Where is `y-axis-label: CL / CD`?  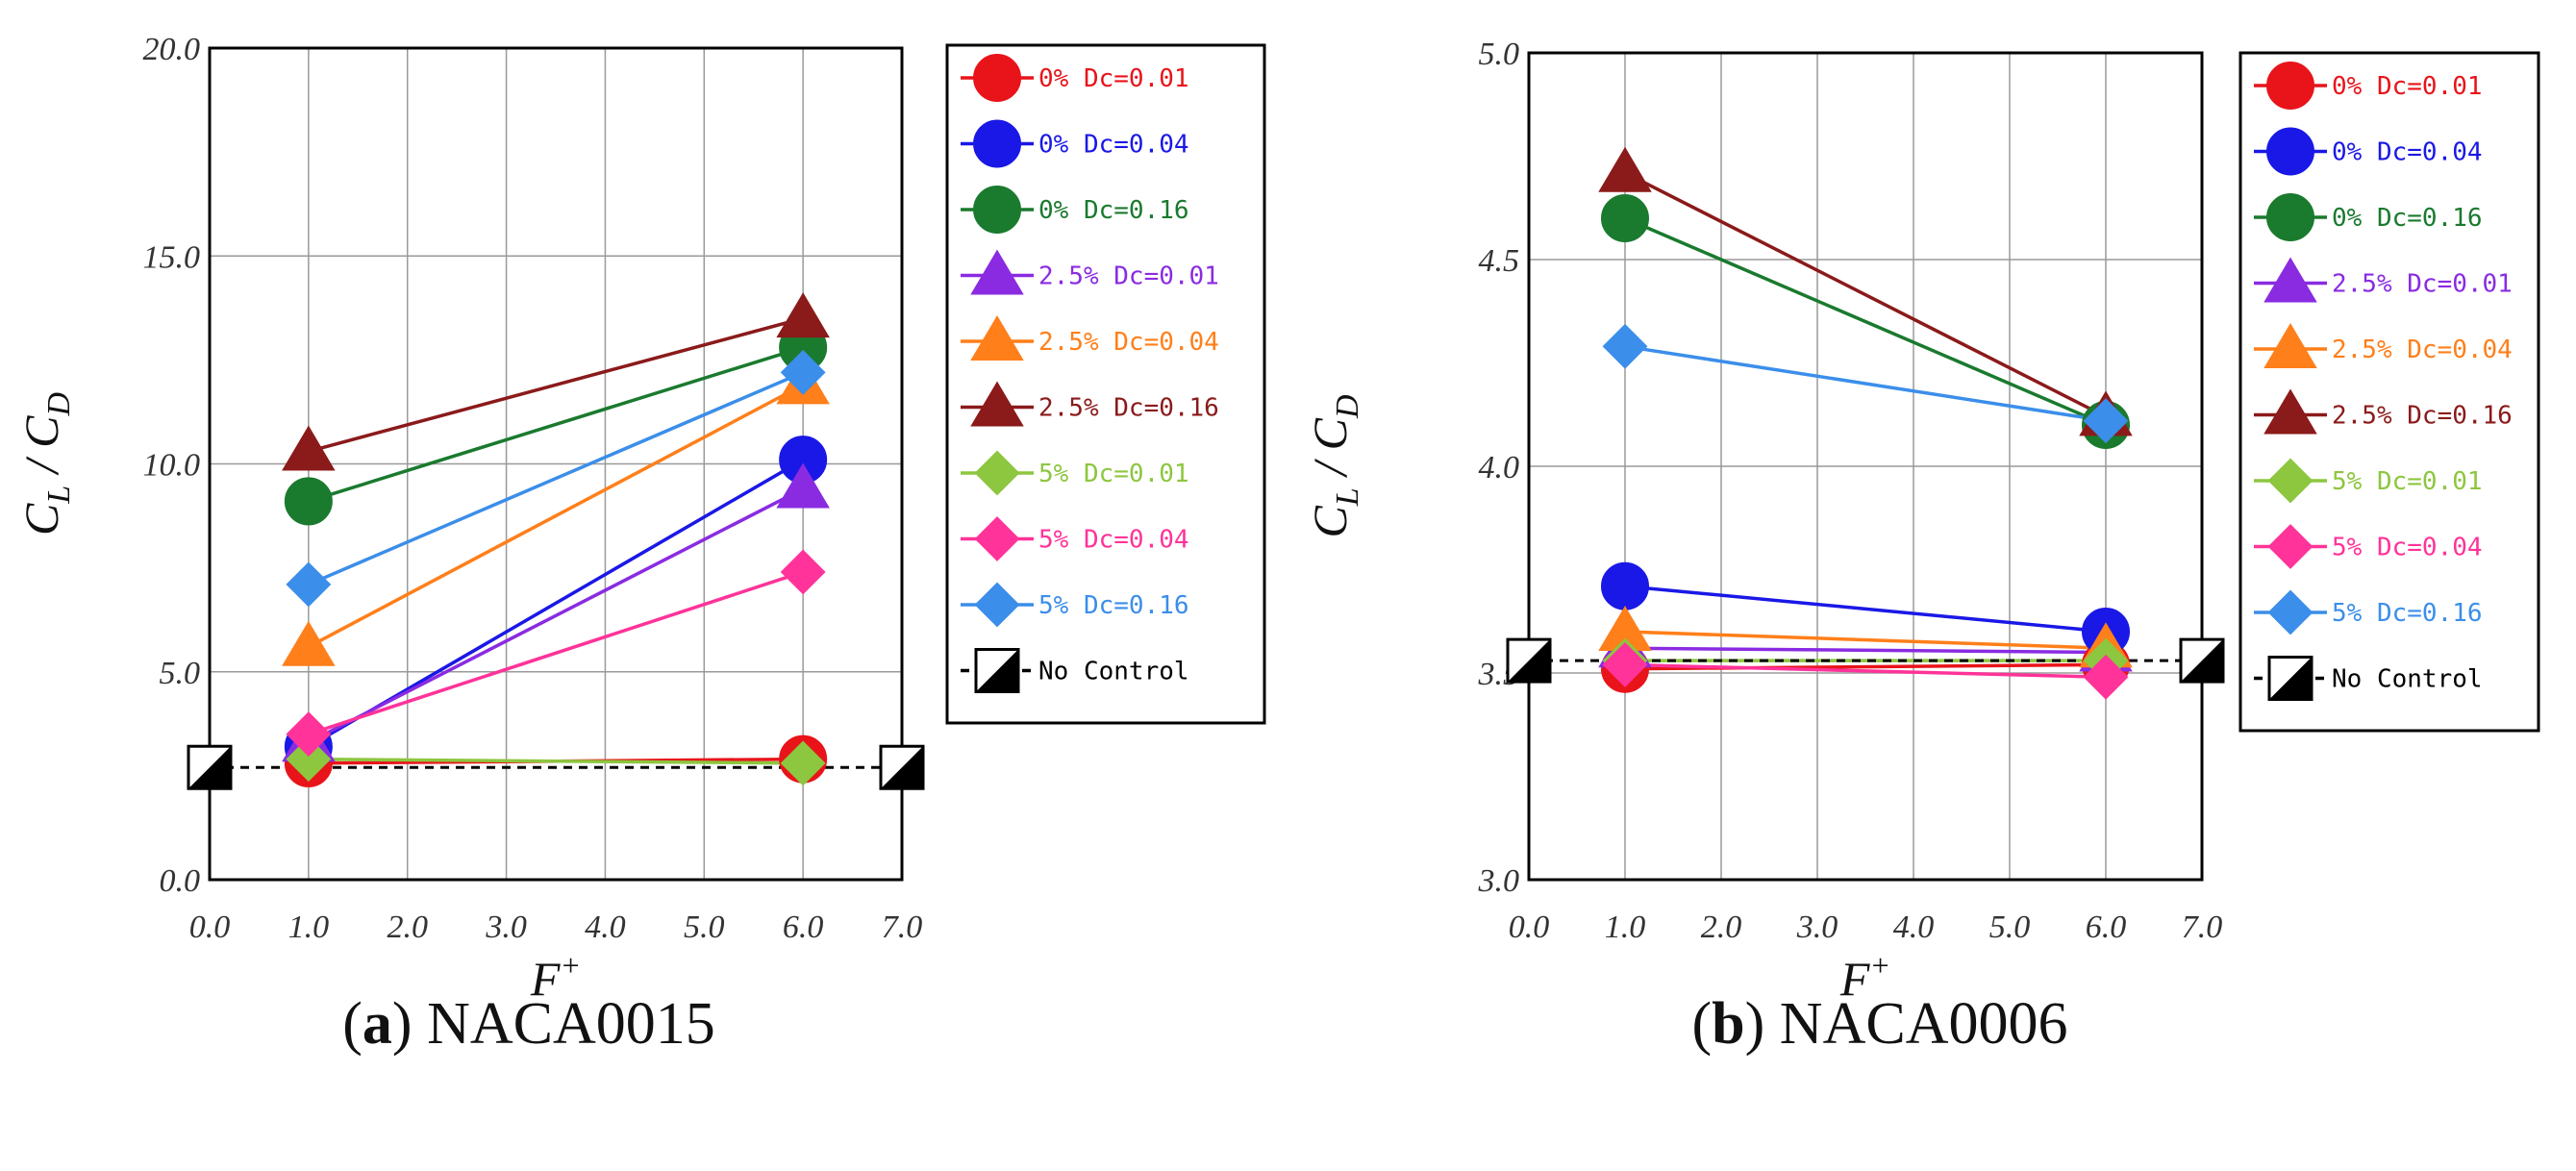 y-axis-label: CL / CD is located at coordinates (45, 464).